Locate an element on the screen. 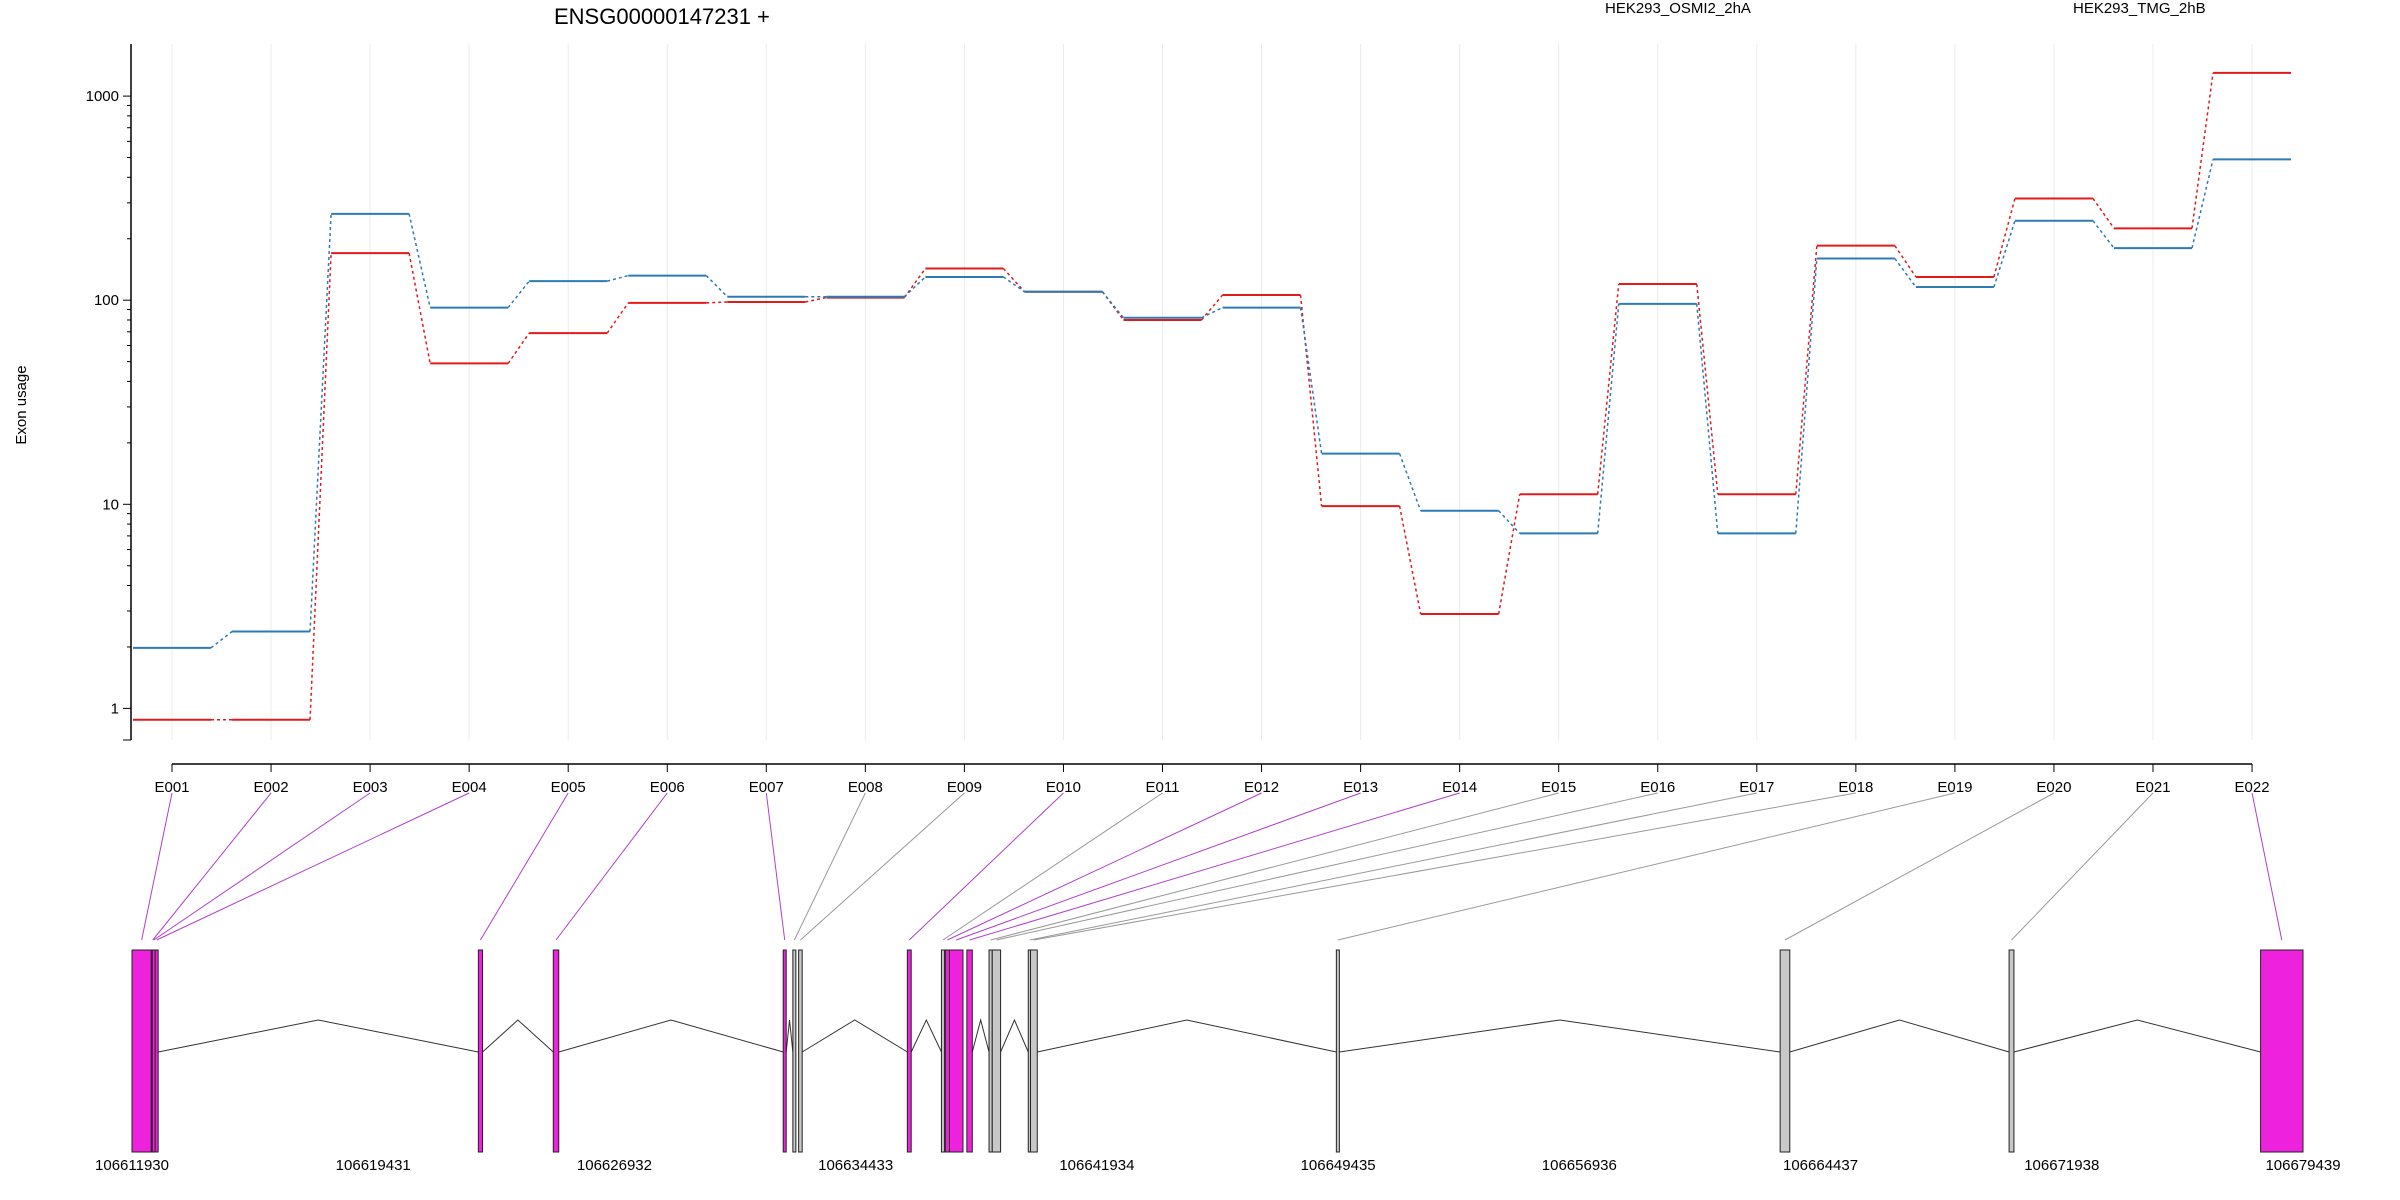 This screenshot has width=2400, height=1200. connector-e017 is located at coordinates (1393, 866).